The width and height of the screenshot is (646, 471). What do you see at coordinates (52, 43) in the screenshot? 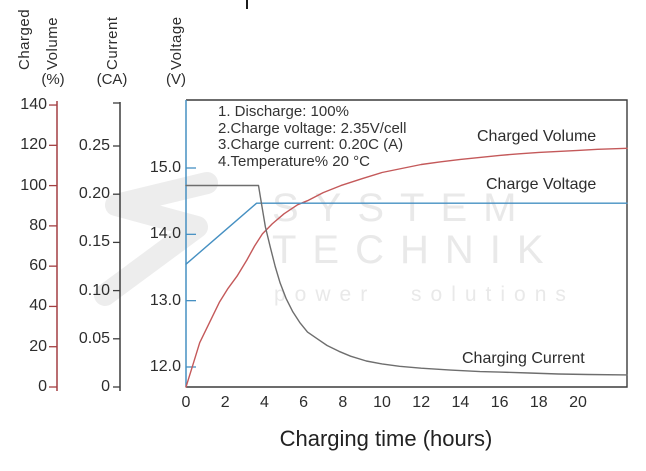
I see `volume-axis-title-line2: Volume` at bounding box center [52, 43].